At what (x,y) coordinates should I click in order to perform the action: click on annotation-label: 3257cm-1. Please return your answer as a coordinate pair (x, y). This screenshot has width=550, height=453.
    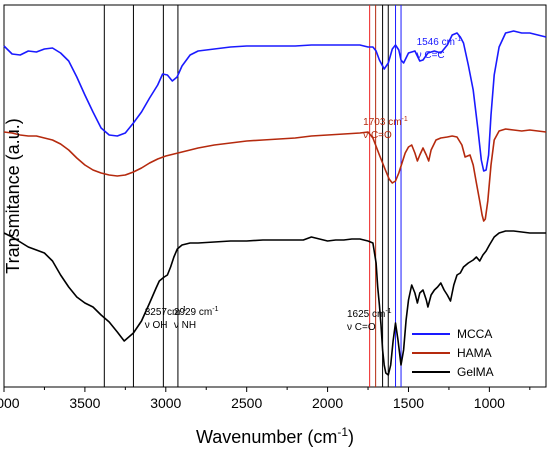
    Looking at the image, I should click on (166, 312).